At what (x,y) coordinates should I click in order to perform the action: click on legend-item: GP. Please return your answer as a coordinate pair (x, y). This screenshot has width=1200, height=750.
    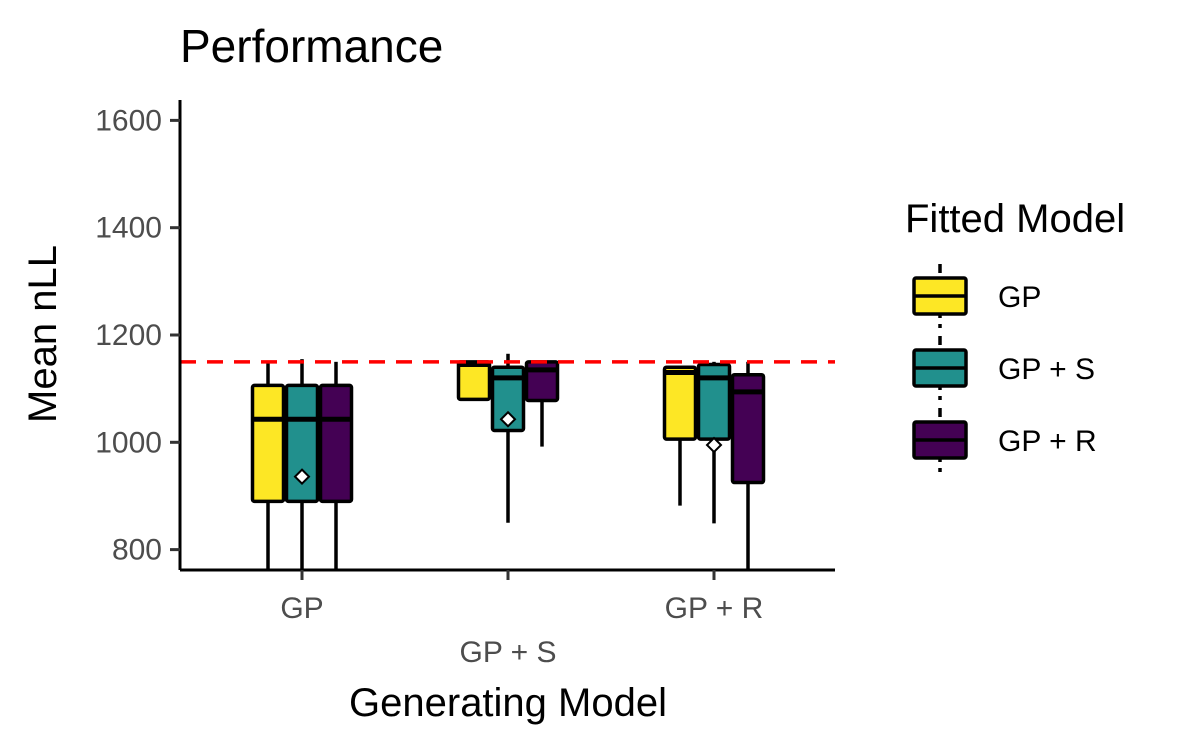
    Looking at the image, I should click on (976, 296).